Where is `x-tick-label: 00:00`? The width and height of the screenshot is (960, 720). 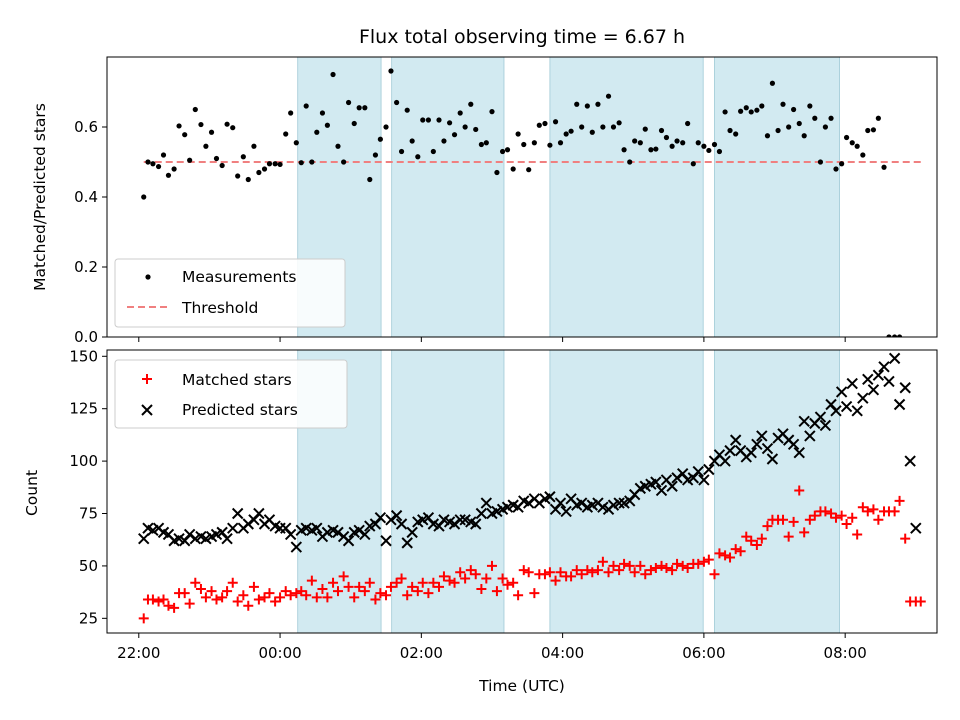
x-tick-label: 00:00 is located at coordinates (279, 653).